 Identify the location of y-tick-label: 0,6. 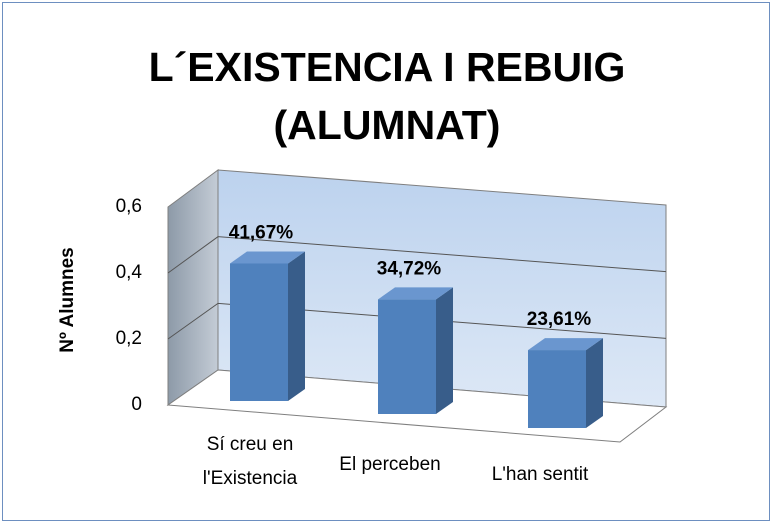
(129, 206).